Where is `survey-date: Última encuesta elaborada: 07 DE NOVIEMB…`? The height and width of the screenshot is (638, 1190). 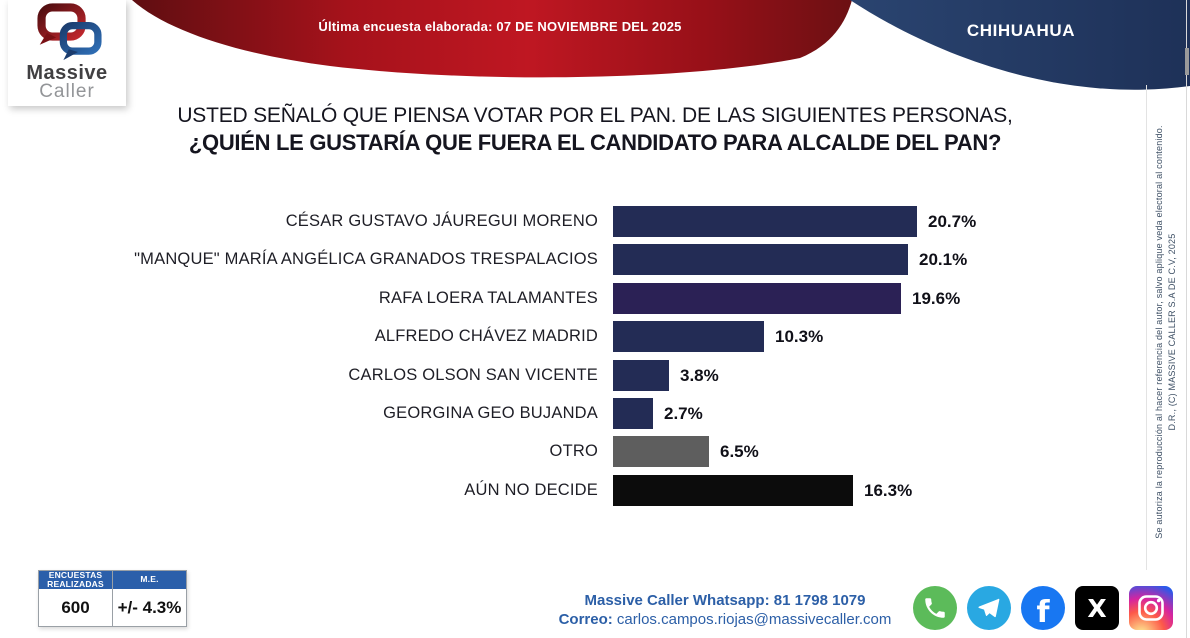
survey-date: Última encuesta elaborada: 07 DE NOVIEMB… is located at coordinates (500, 26).